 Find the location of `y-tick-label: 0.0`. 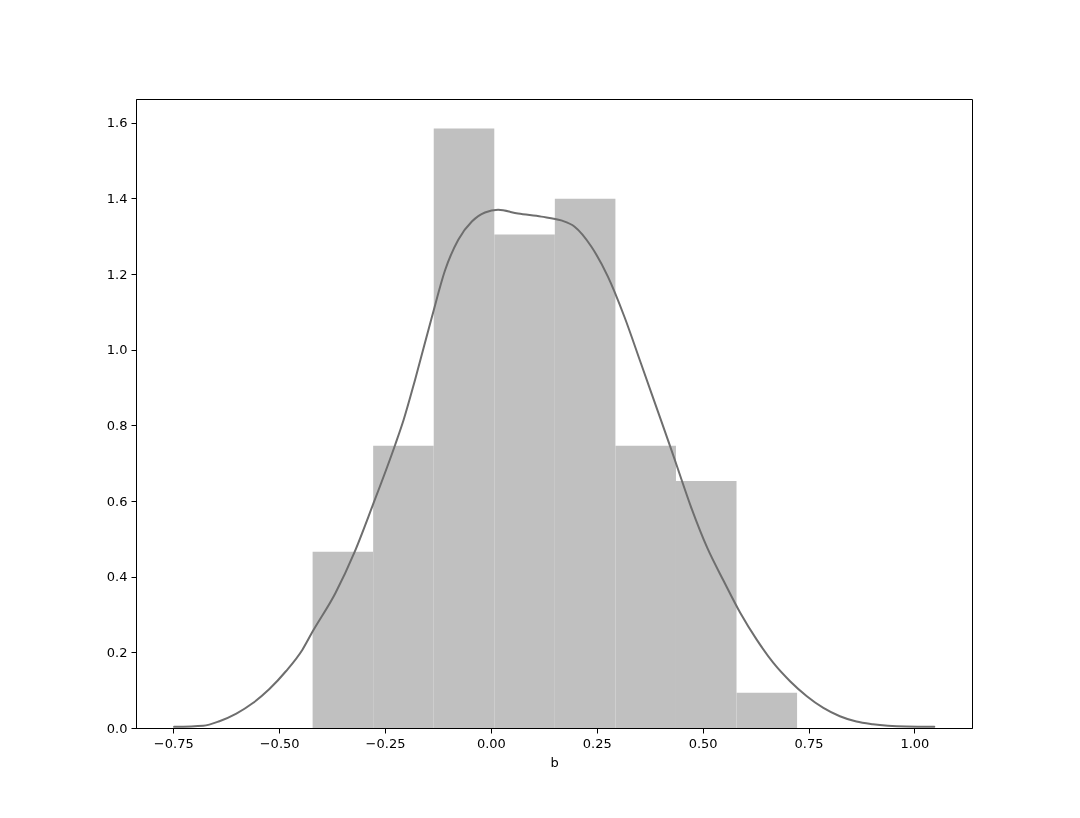

y-tick-label: 0.0 is located at coordinates (117, 728).